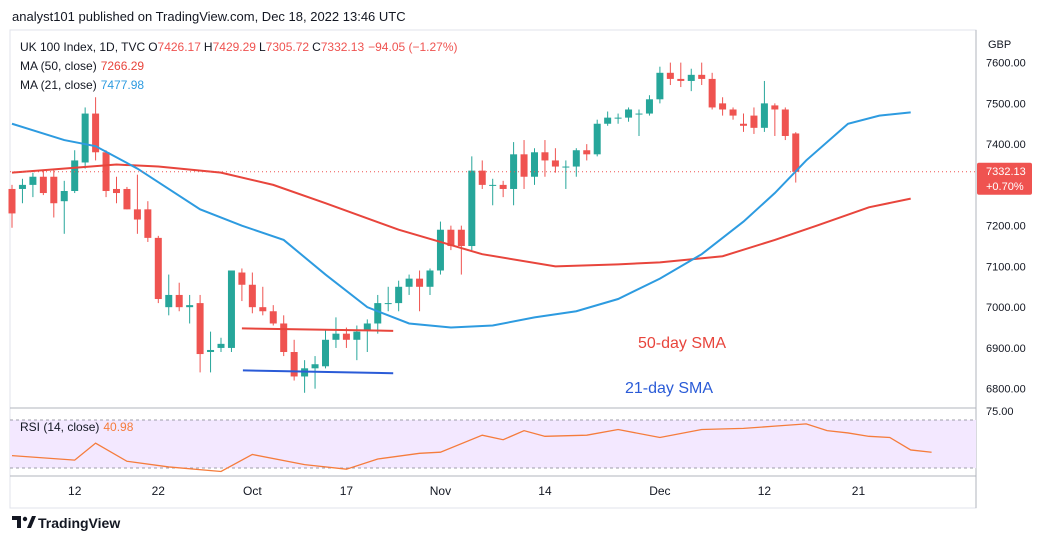  What do you see at coordinates (252, 491) in the screenshot?
I see `time-tick-label: Oct` at bounding box center [252, 491].